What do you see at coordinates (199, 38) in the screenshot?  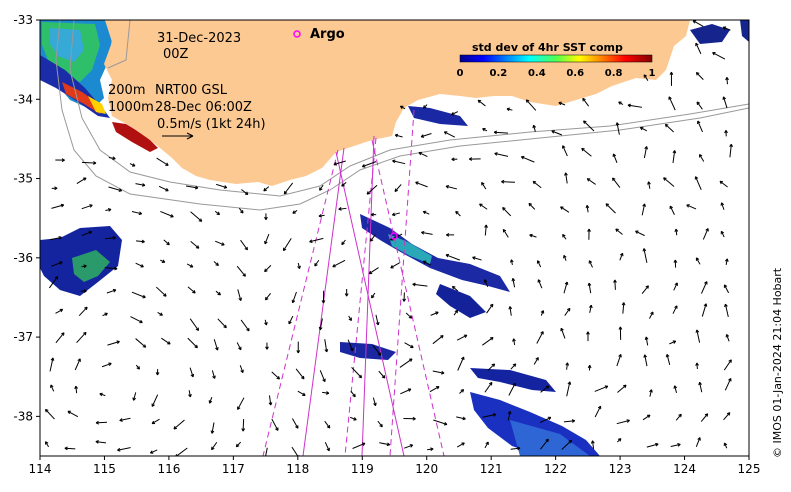 I see `date-label: 31-Dec-2023` at bounding box center [199, 38].